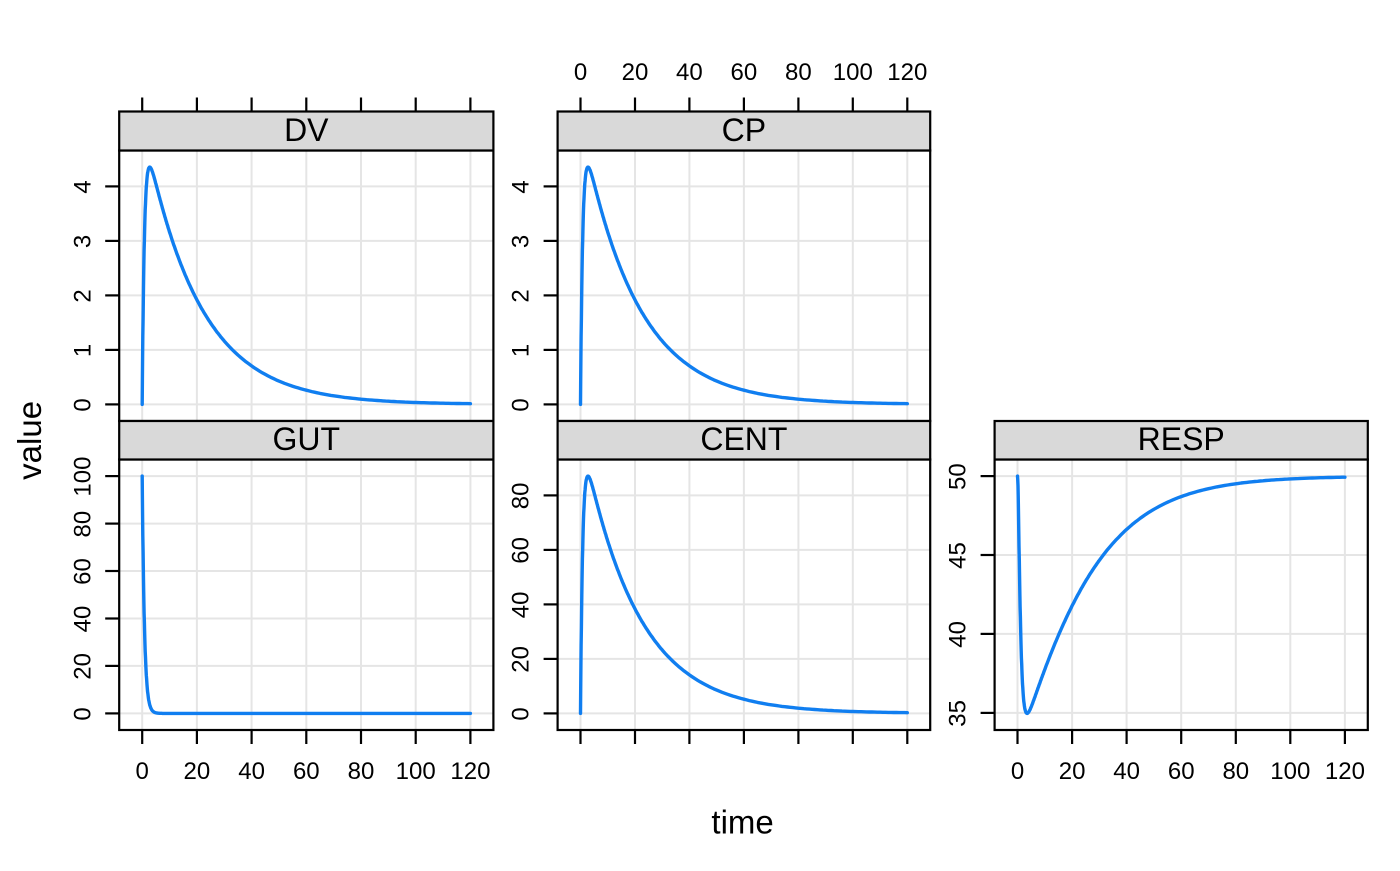  Describe the element at coordinates (306, 130) in the screenshot. I see `svg-text: DV` at that location.